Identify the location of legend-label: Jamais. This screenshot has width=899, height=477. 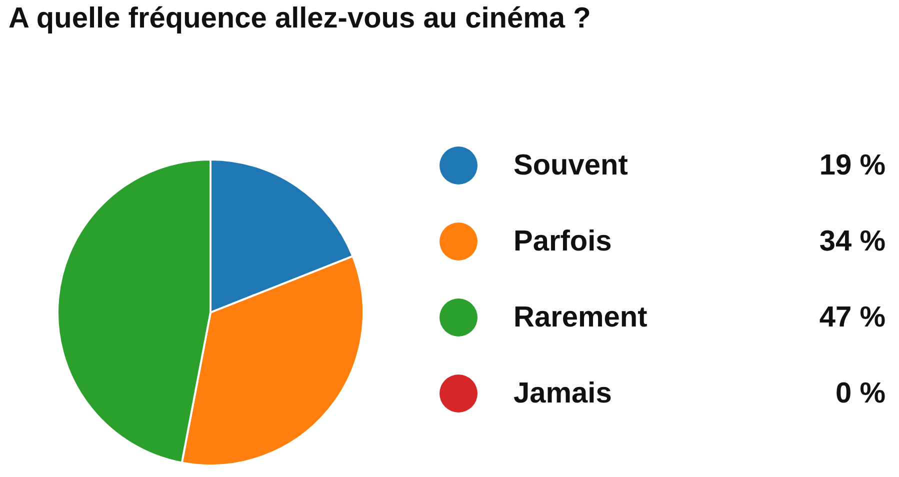
(563, 394).